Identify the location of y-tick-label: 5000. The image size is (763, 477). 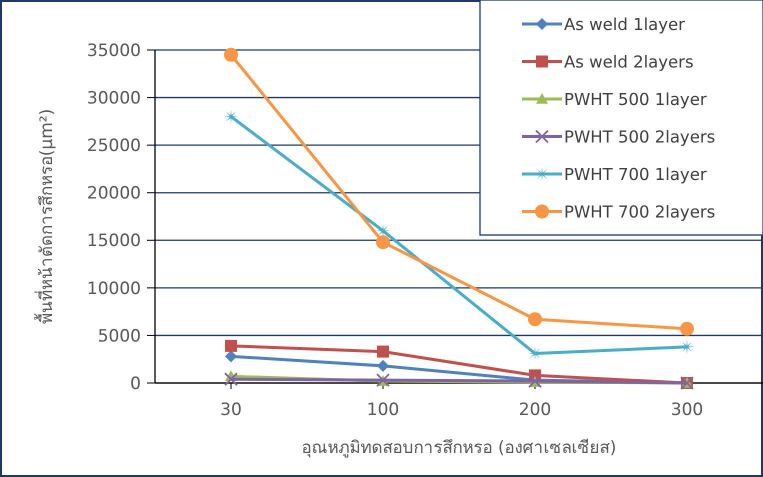
(119, 336).